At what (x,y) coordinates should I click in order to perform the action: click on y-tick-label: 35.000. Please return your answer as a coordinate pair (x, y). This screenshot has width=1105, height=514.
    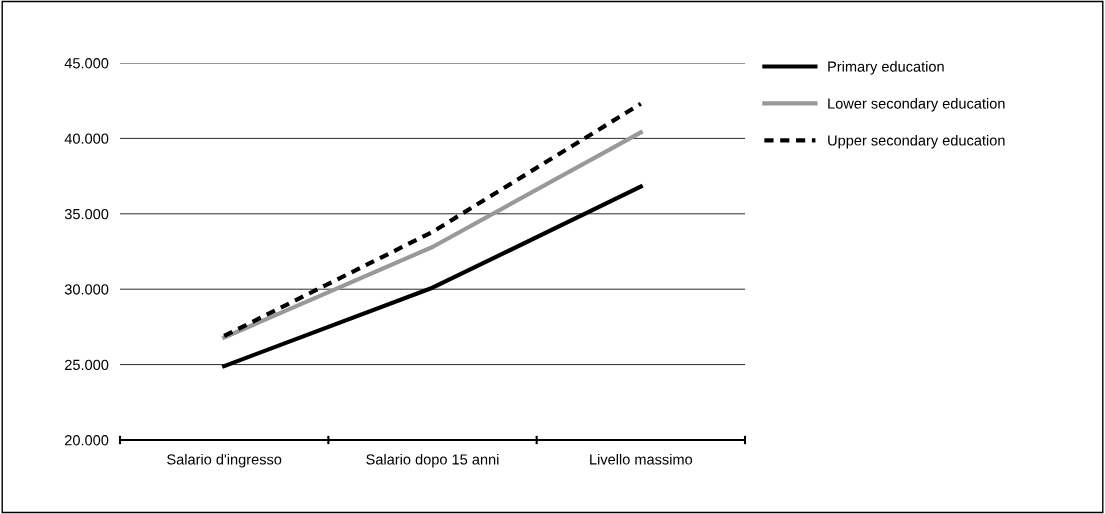
    Looking at the image, I should click on (86, 214).